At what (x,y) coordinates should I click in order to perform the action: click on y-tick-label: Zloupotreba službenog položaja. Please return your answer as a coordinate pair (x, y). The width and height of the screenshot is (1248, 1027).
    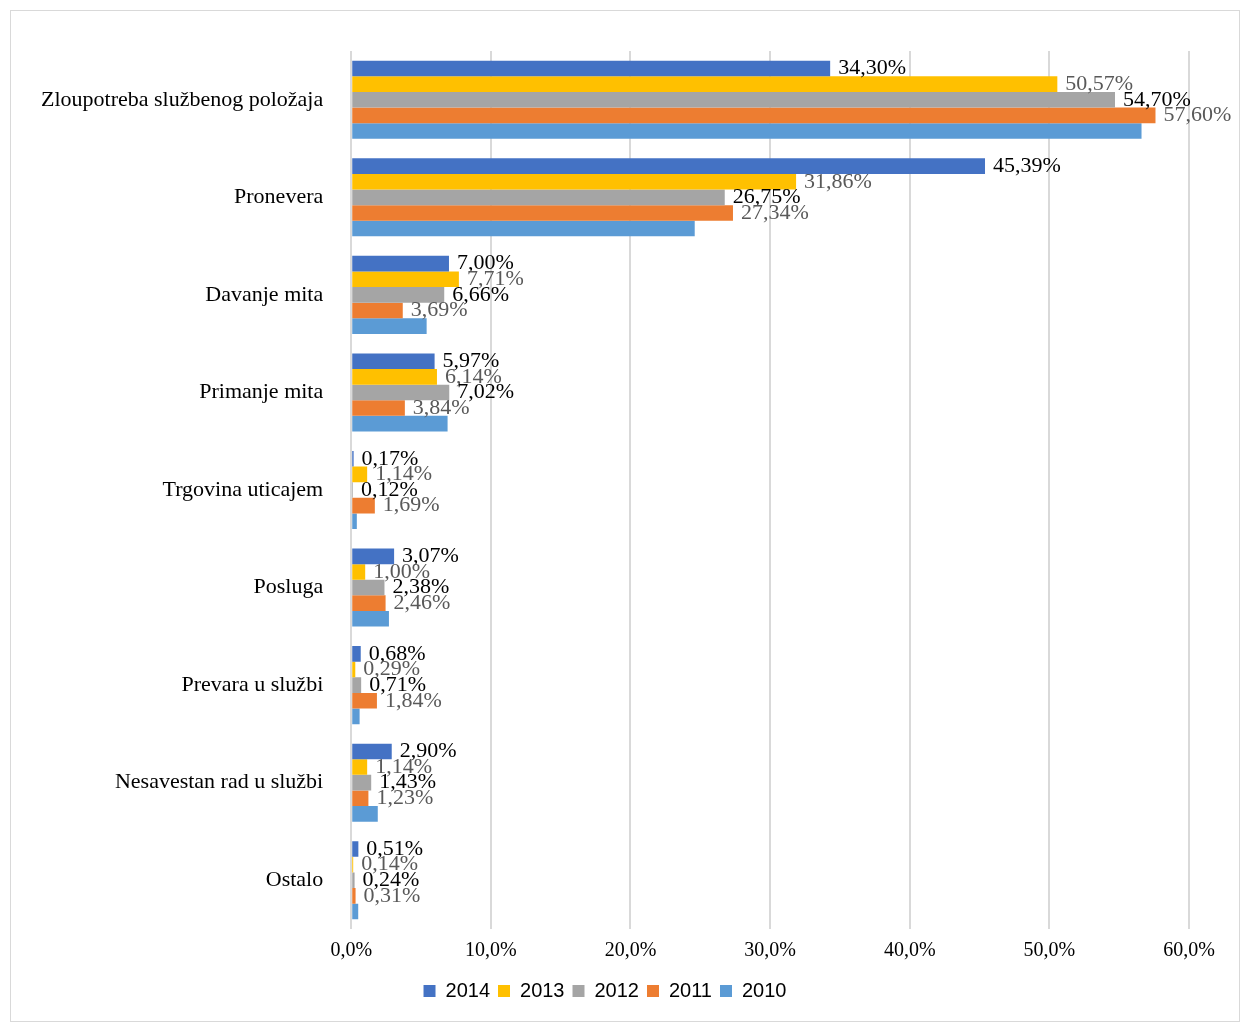
    Looking at the image, I should click on (182, 98).